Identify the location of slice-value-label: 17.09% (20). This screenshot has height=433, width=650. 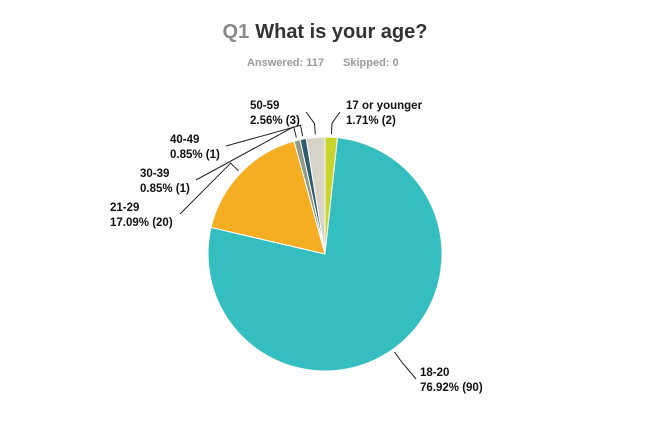
(141, 223).